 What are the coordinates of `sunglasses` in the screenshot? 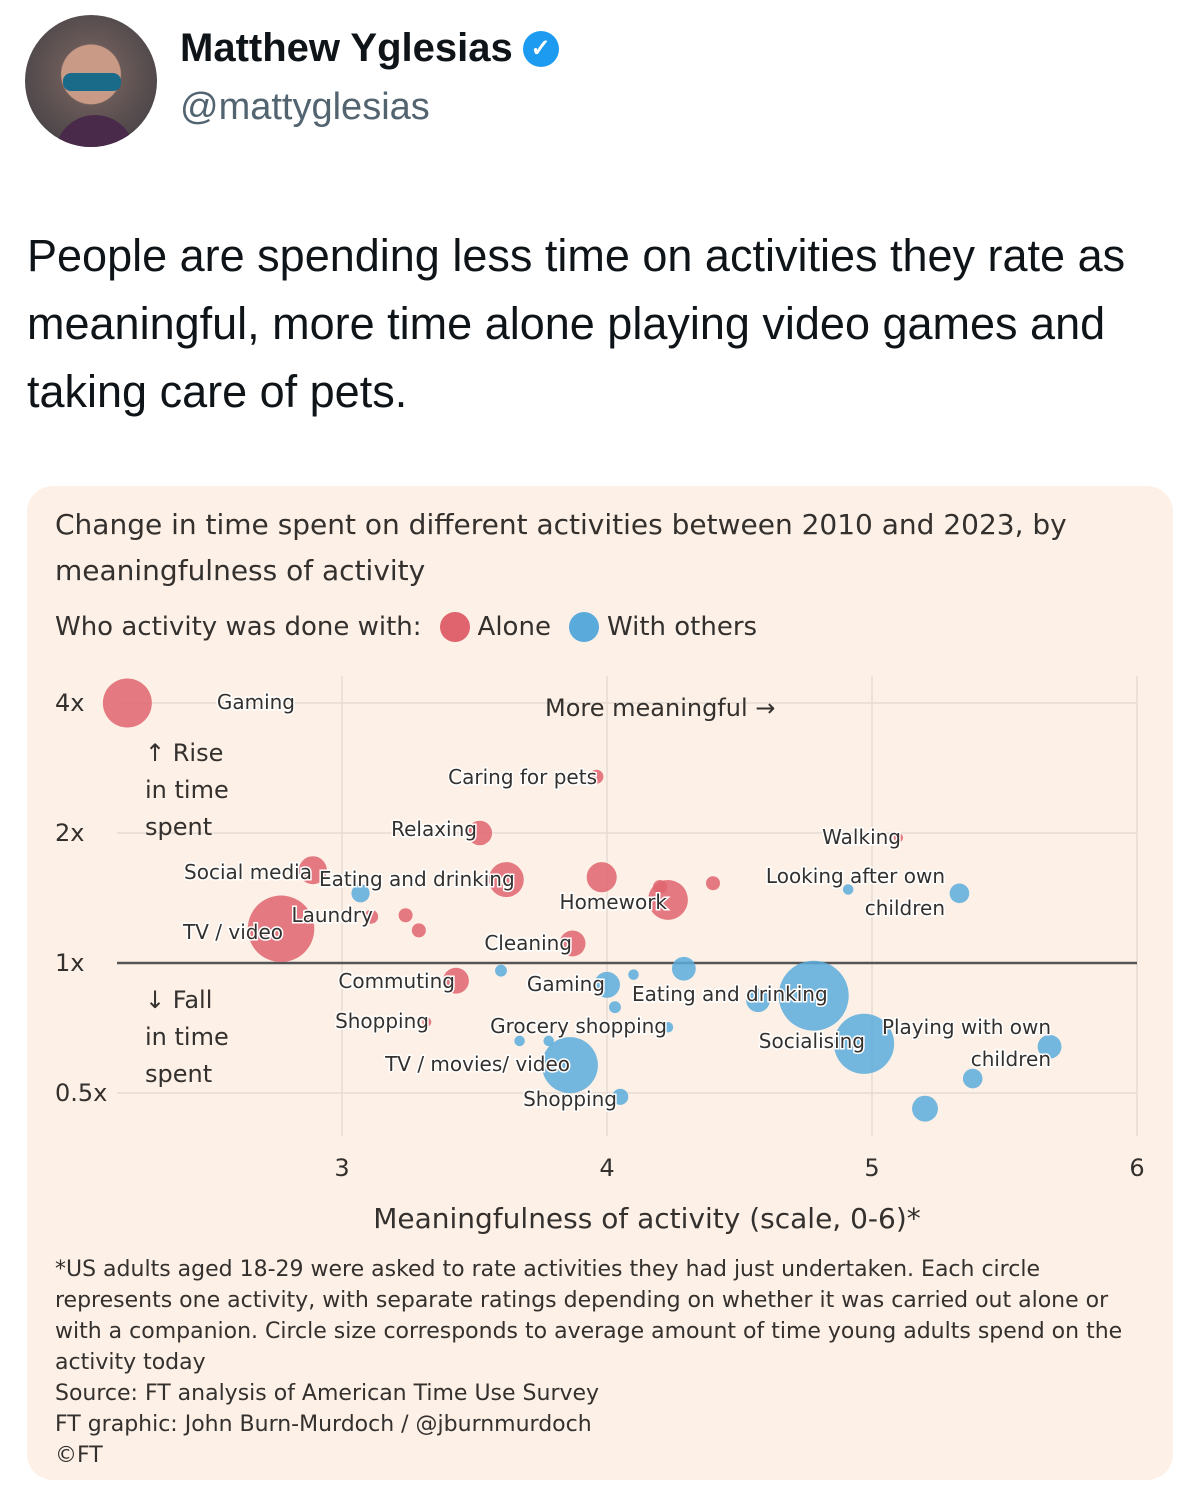 It's located at (92, 82).